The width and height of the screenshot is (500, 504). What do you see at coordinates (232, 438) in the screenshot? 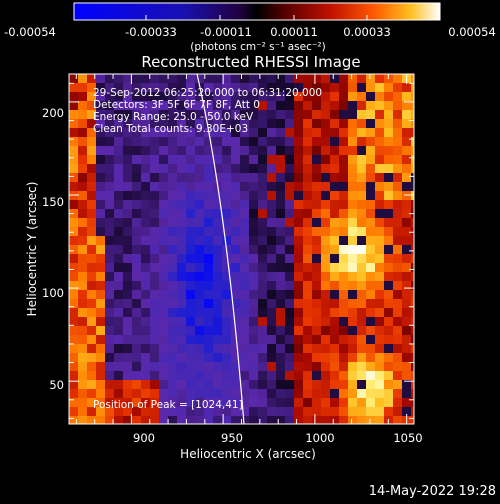
I see `x-tick-label: 950` at bounding box center [232, 438].